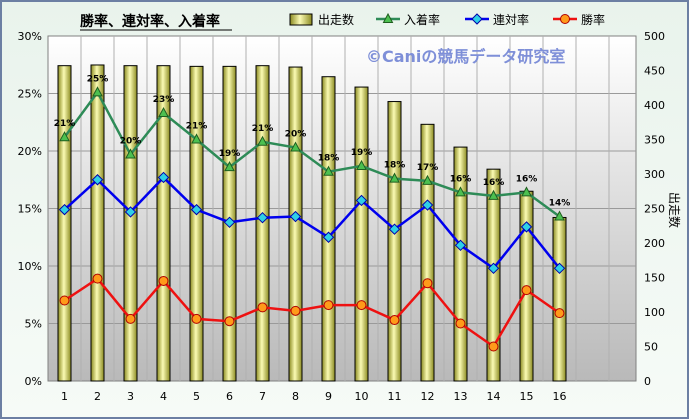  Describe the element at coordinates (30, 94) in the screenshot. I see `left-tick-label: 25%` at that location.